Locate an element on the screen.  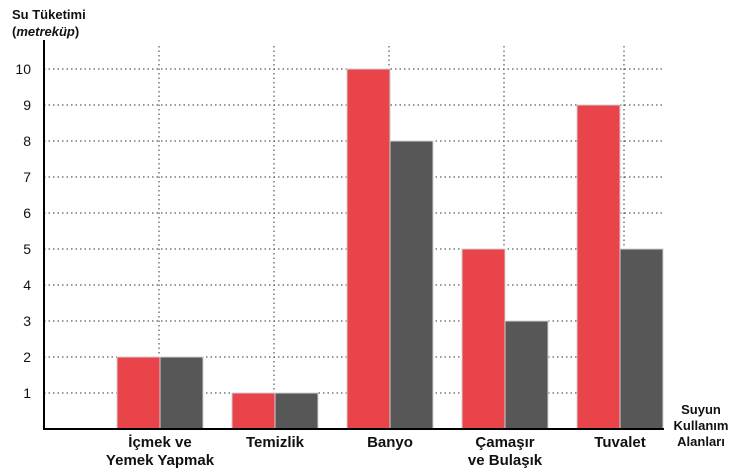
y-tick-label: 10 is located at coordinates (23, 69).